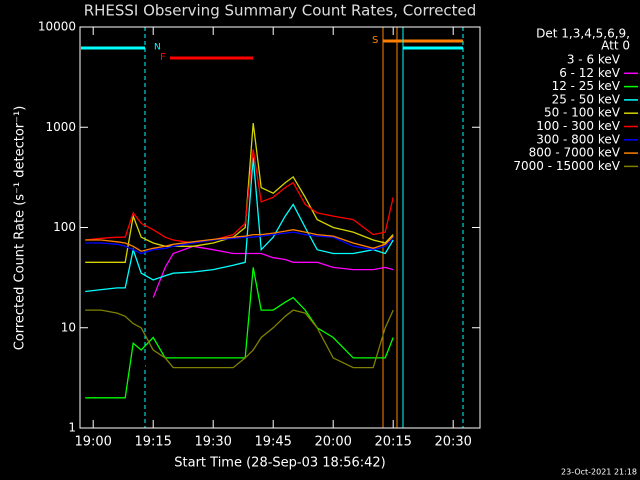 This screenshot has height=480, width=640. I want to click on legend-label: 50 - 100 keV, so click(582, 113).